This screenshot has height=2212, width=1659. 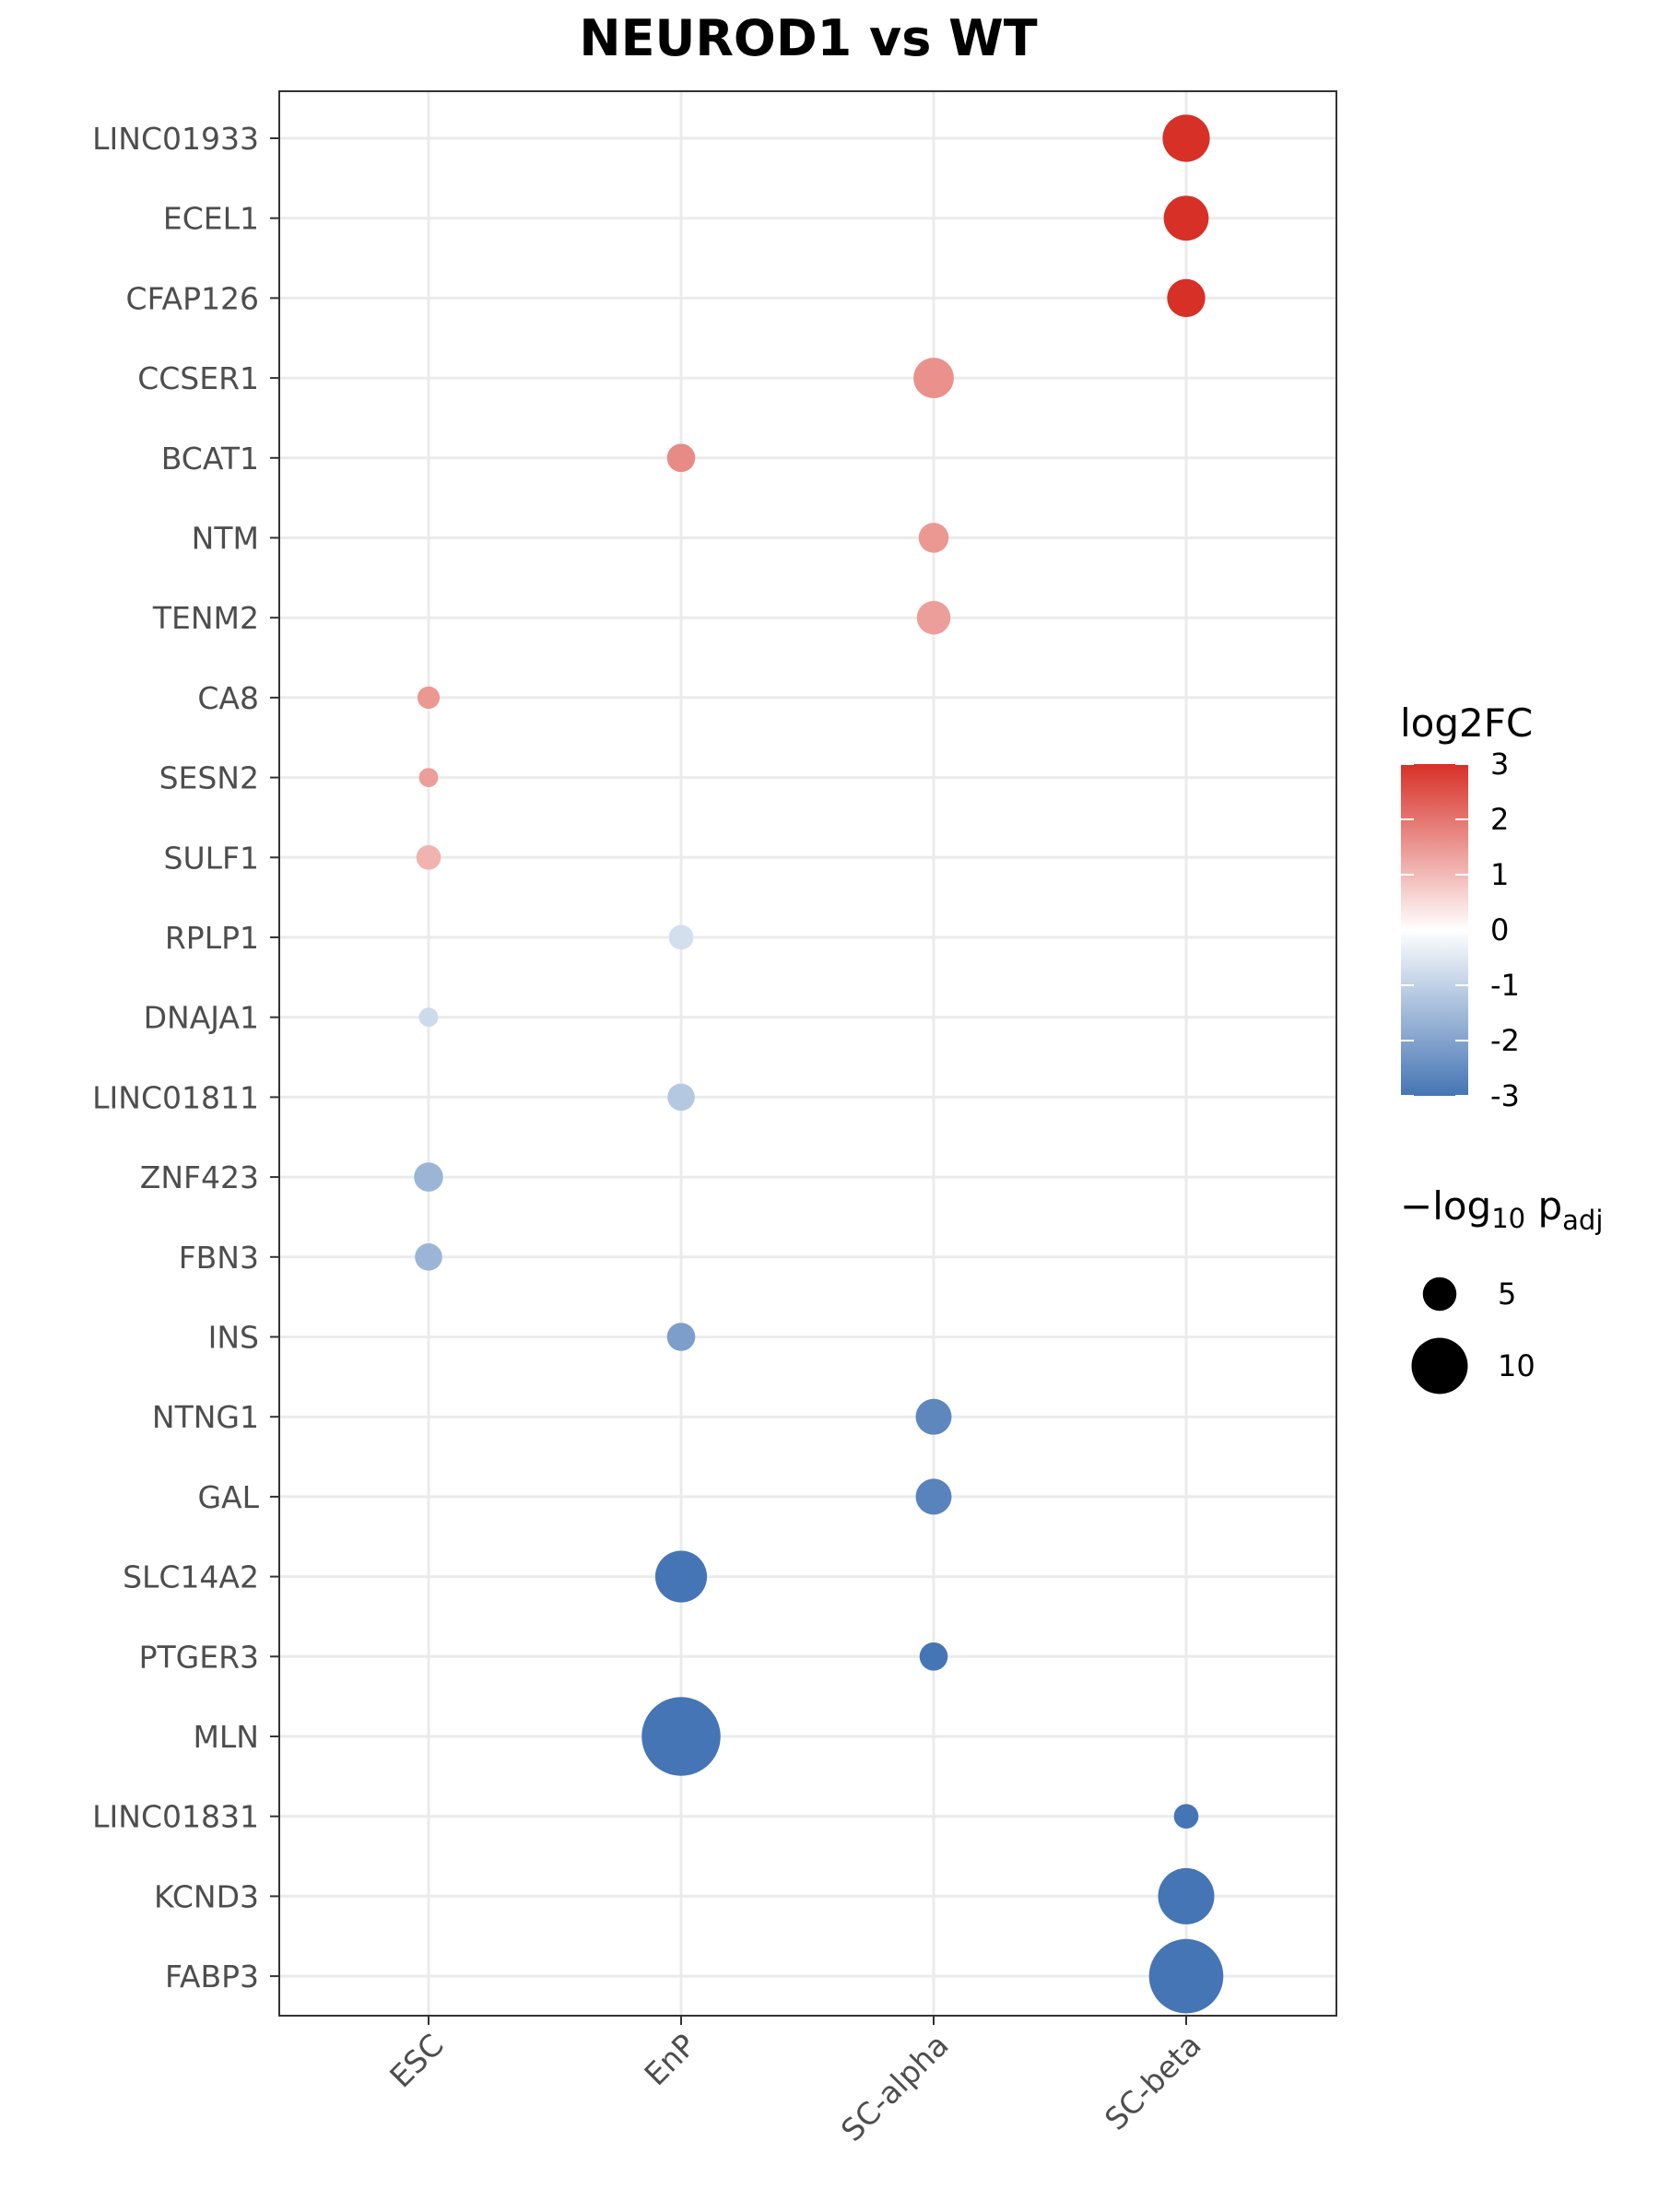 What do you see at coordinates (212, 1976) in the screenshot?
I see `y-tick-label: FABP3` at bounding box center [212, 1976].